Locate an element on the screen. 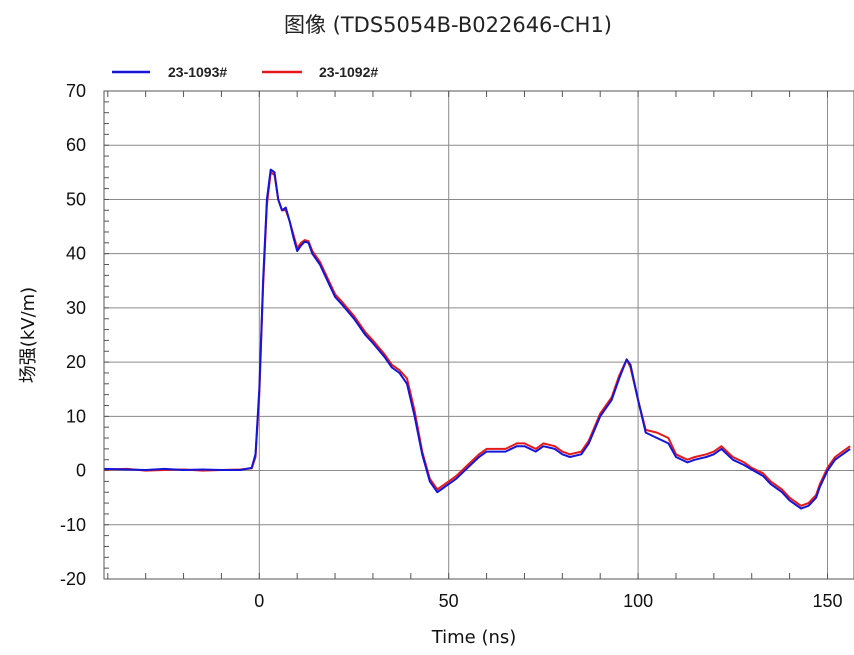 The width and height of the screenshot is (854, 655). y-tick-label: 30 is located at coordinates (76, 308).